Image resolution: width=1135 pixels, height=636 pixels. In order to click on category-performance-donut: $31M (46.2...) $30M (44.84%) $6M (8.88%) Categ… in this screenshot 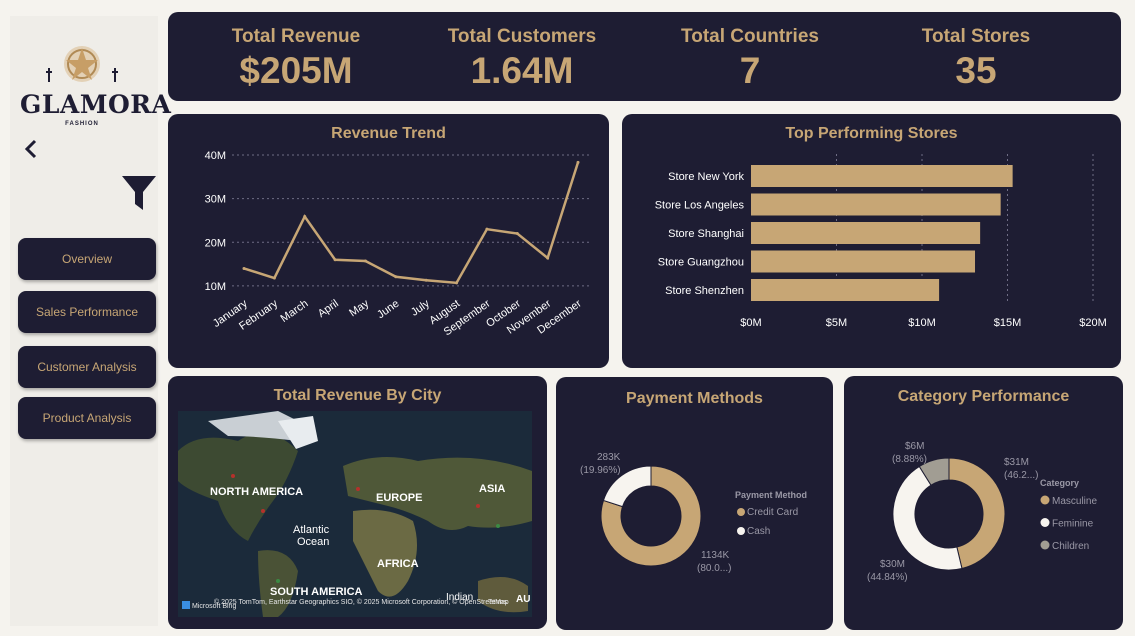, I will do `click(983, 503)`.